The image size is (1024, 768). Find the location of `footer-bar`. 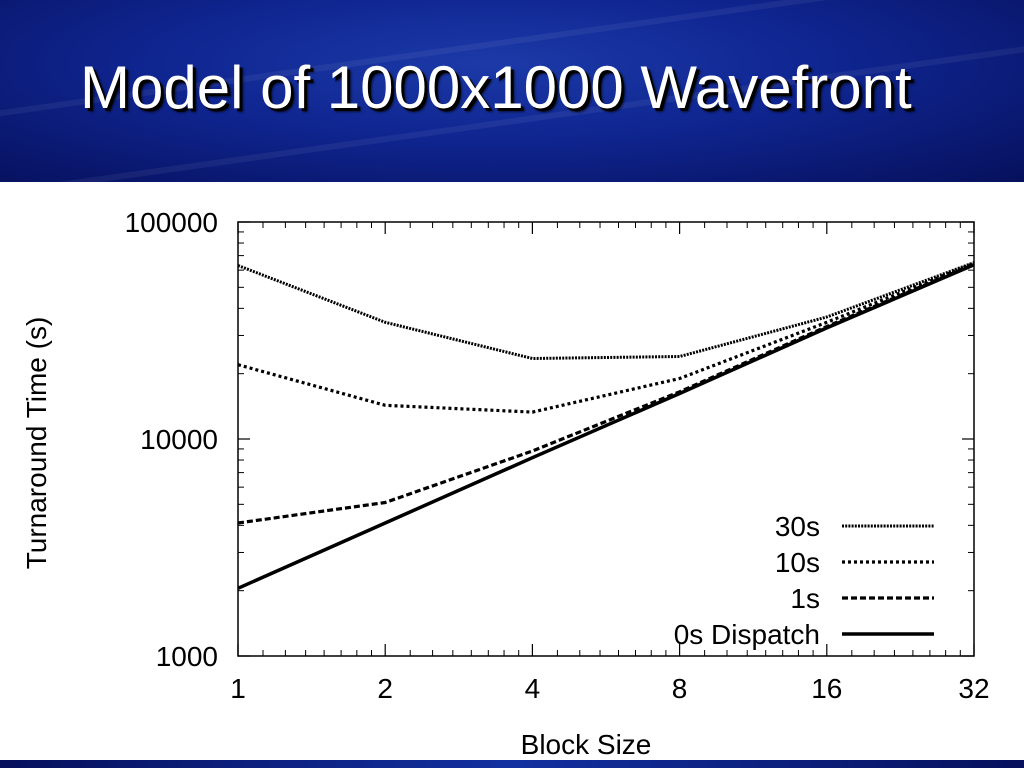

footer-bar is located at coordinates (512, 764).